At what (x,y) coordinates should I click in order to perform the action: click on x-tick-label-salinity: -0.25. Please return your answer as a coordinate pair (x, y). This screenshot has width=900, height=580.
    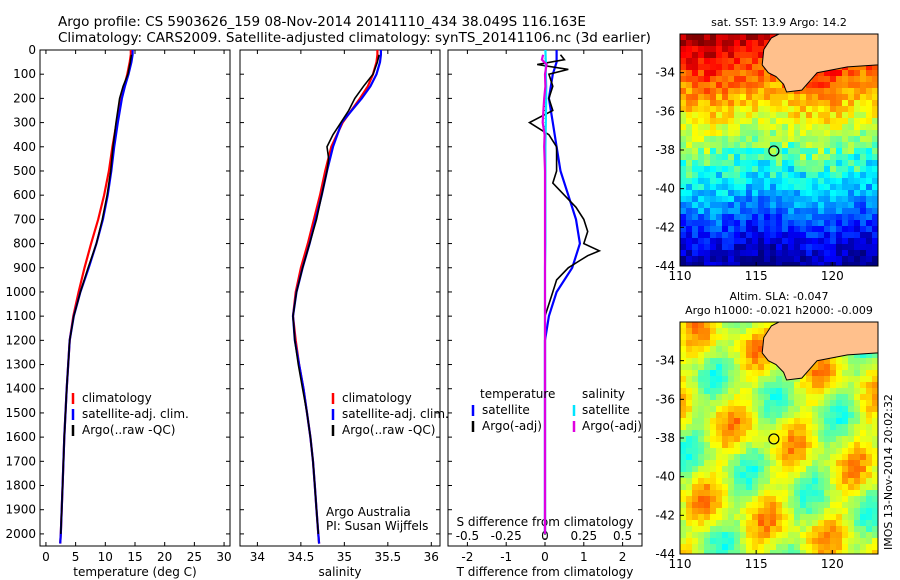
    Looking at the image, I should click on (506, 536).